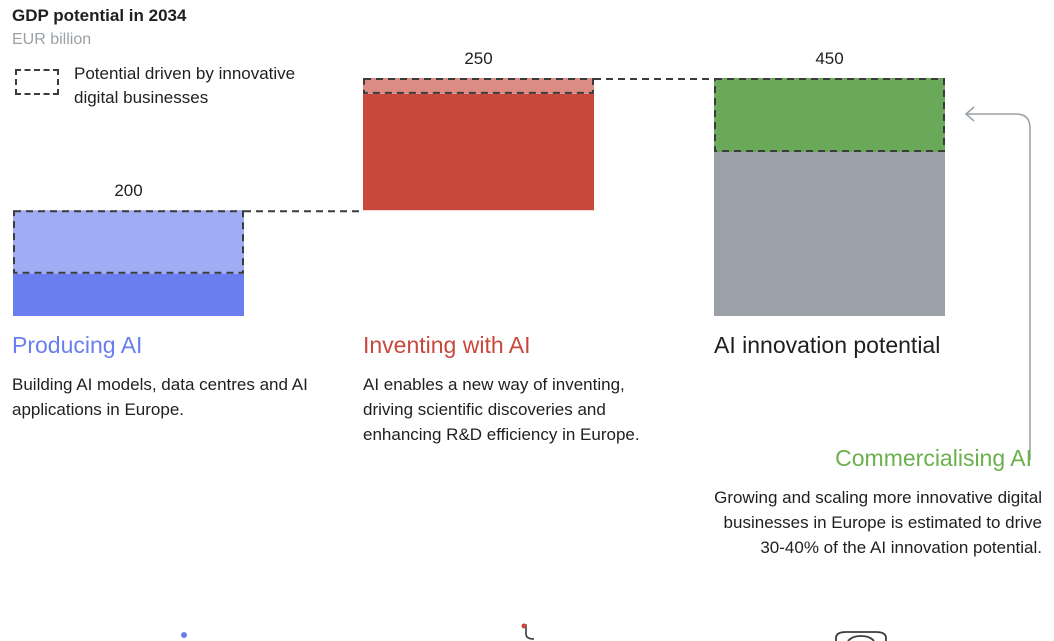 This screenshot has width=1054, height=641. Describe the element at coordinates (933, 458) in the screenshot. I see `commercialising-ai-title: Commercialising AI` at that location.